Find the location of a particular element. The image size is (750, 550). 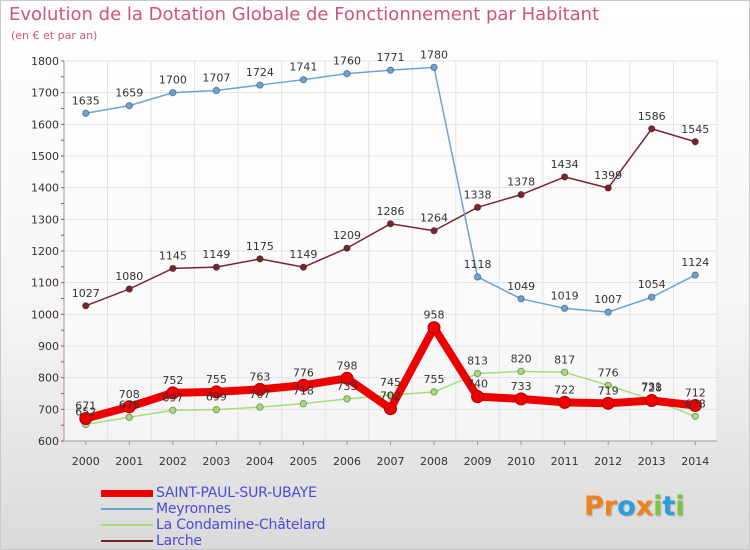

data-label: 1741 is located at coordinates (303, 67).